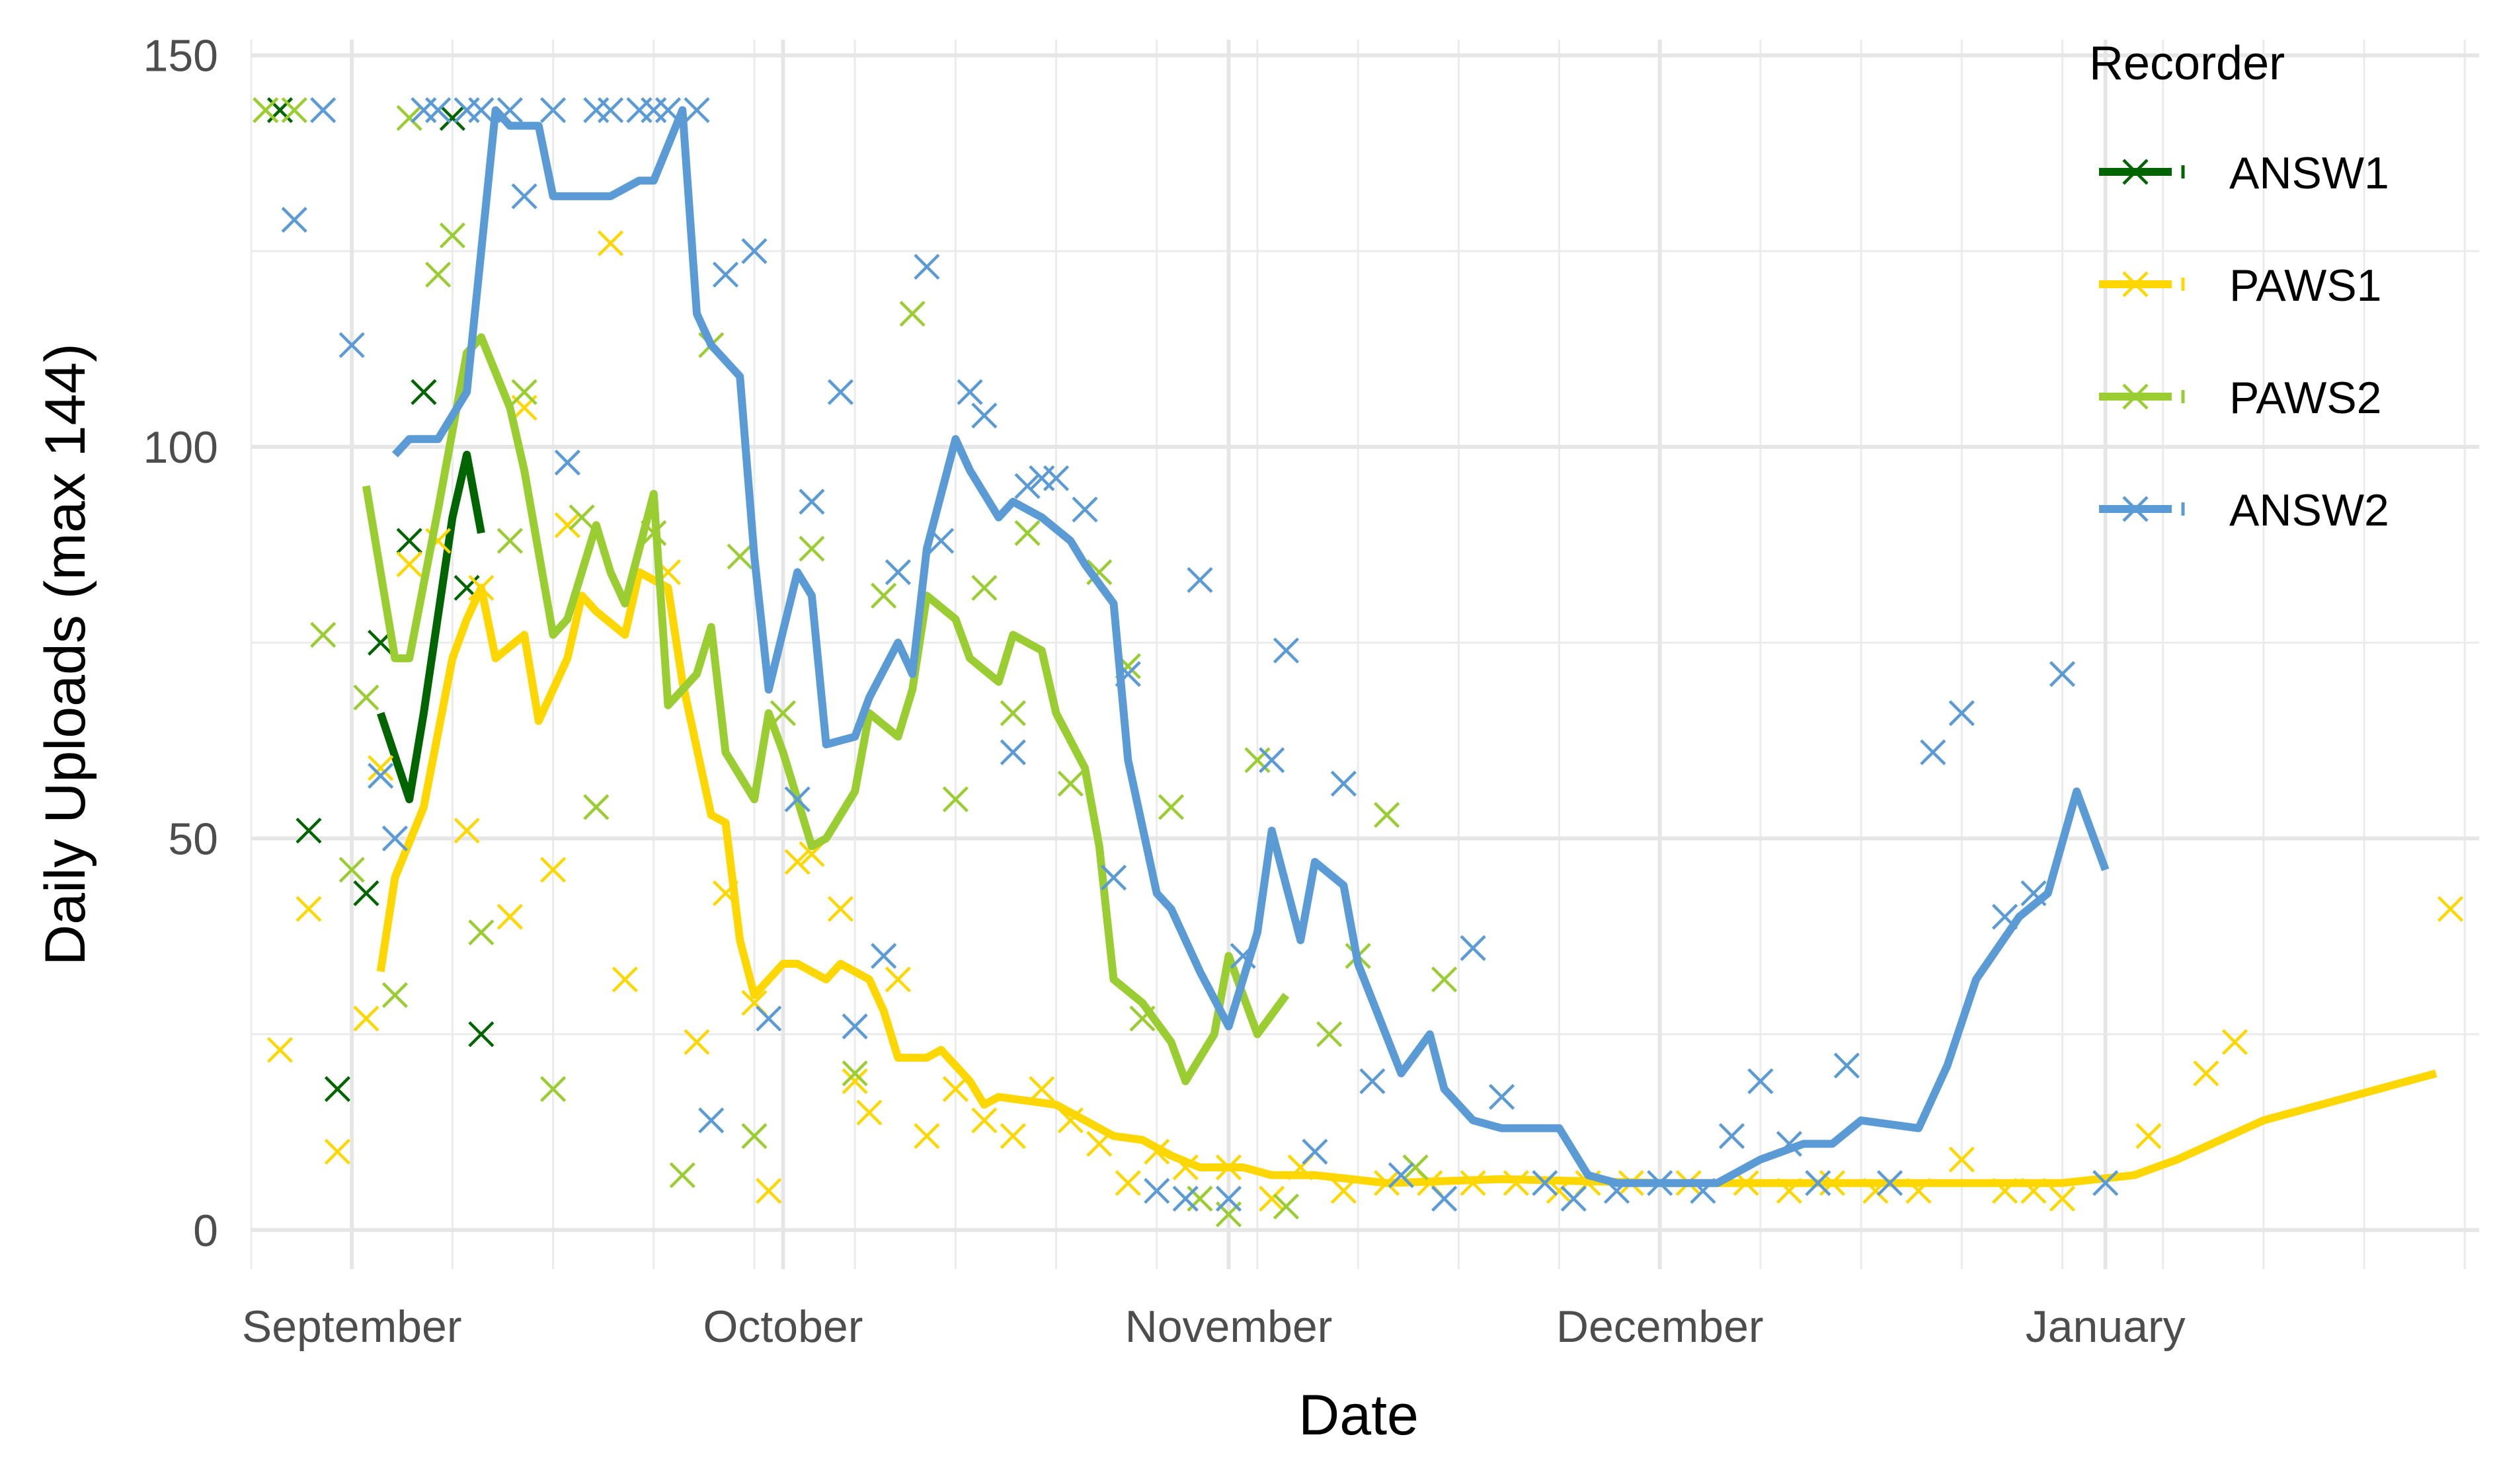  I want to click on legend-item-answ2: ANSW2, so click(2244, 510).